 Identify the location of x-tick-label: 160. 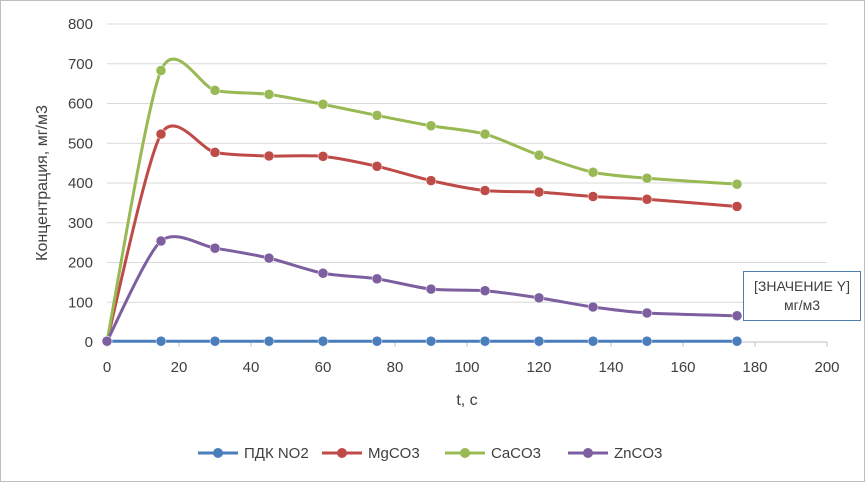
(682, 367).